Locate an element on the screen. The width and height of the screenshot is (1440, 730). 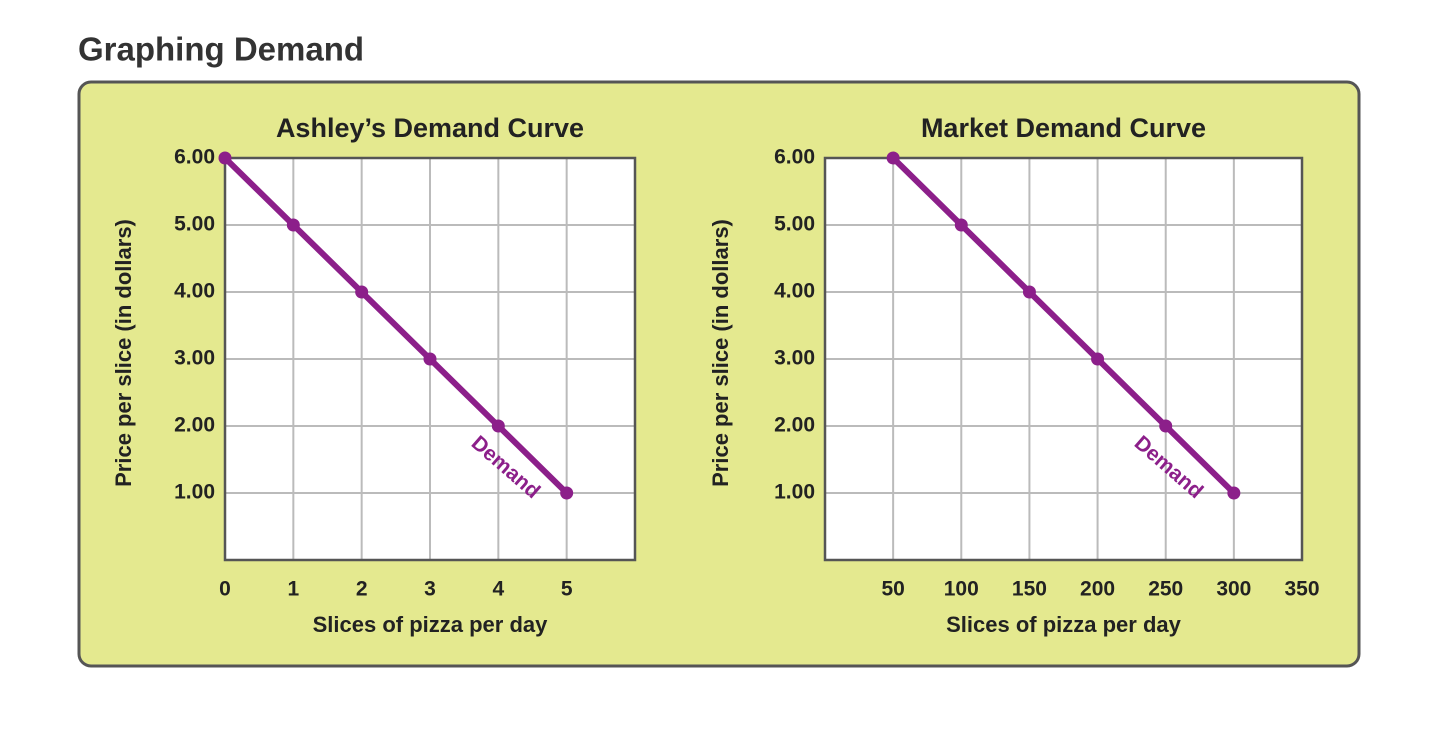
x-tick-label: 50 is located at coordinates (892, 589).